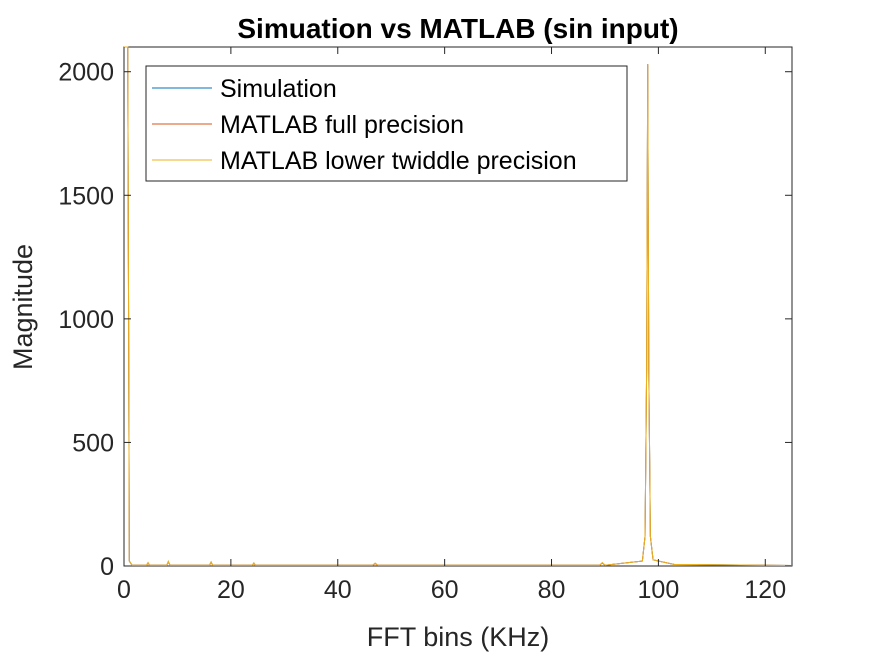 The image size is (875, 656). I want to click on y-tick-label: 1500, so click(86, 196).